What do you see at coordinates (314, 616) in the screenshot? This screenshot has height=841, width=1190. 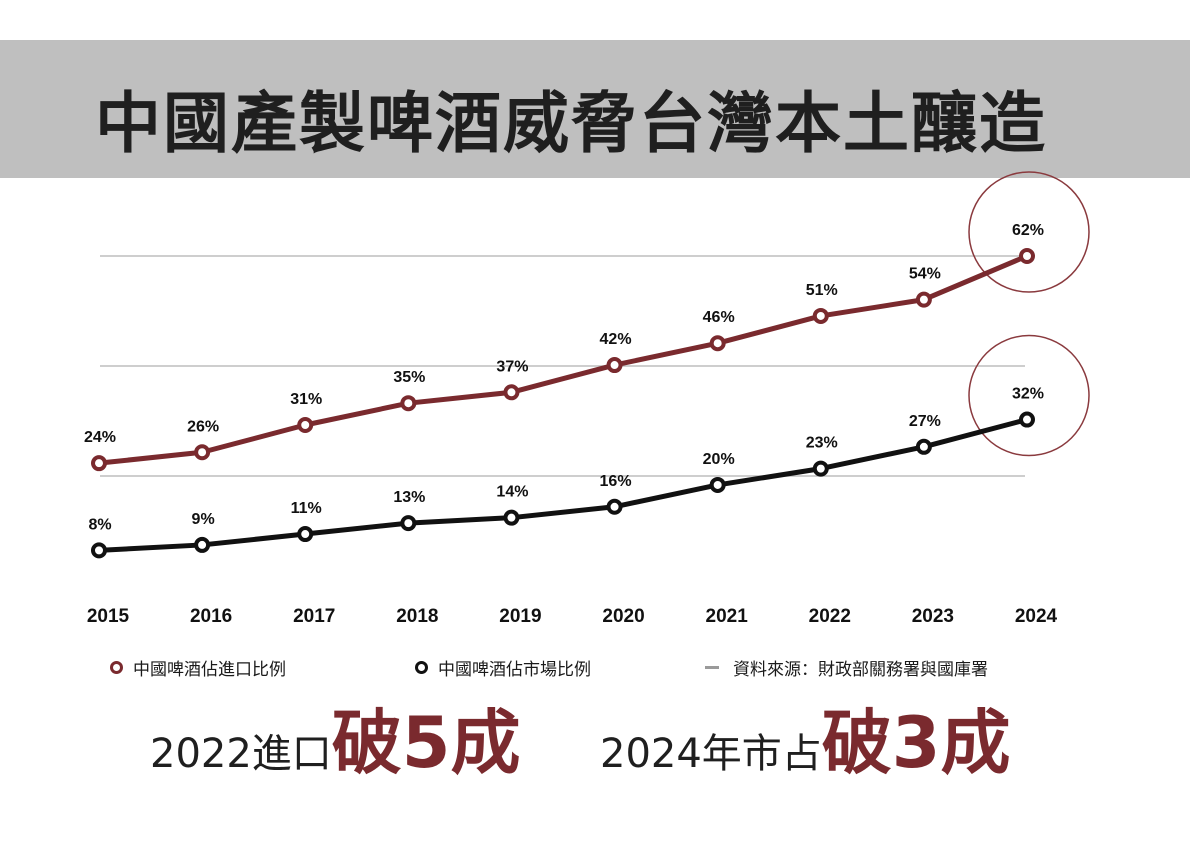 I see `x-tick-label: 2017` at bounding box center [314, 616].